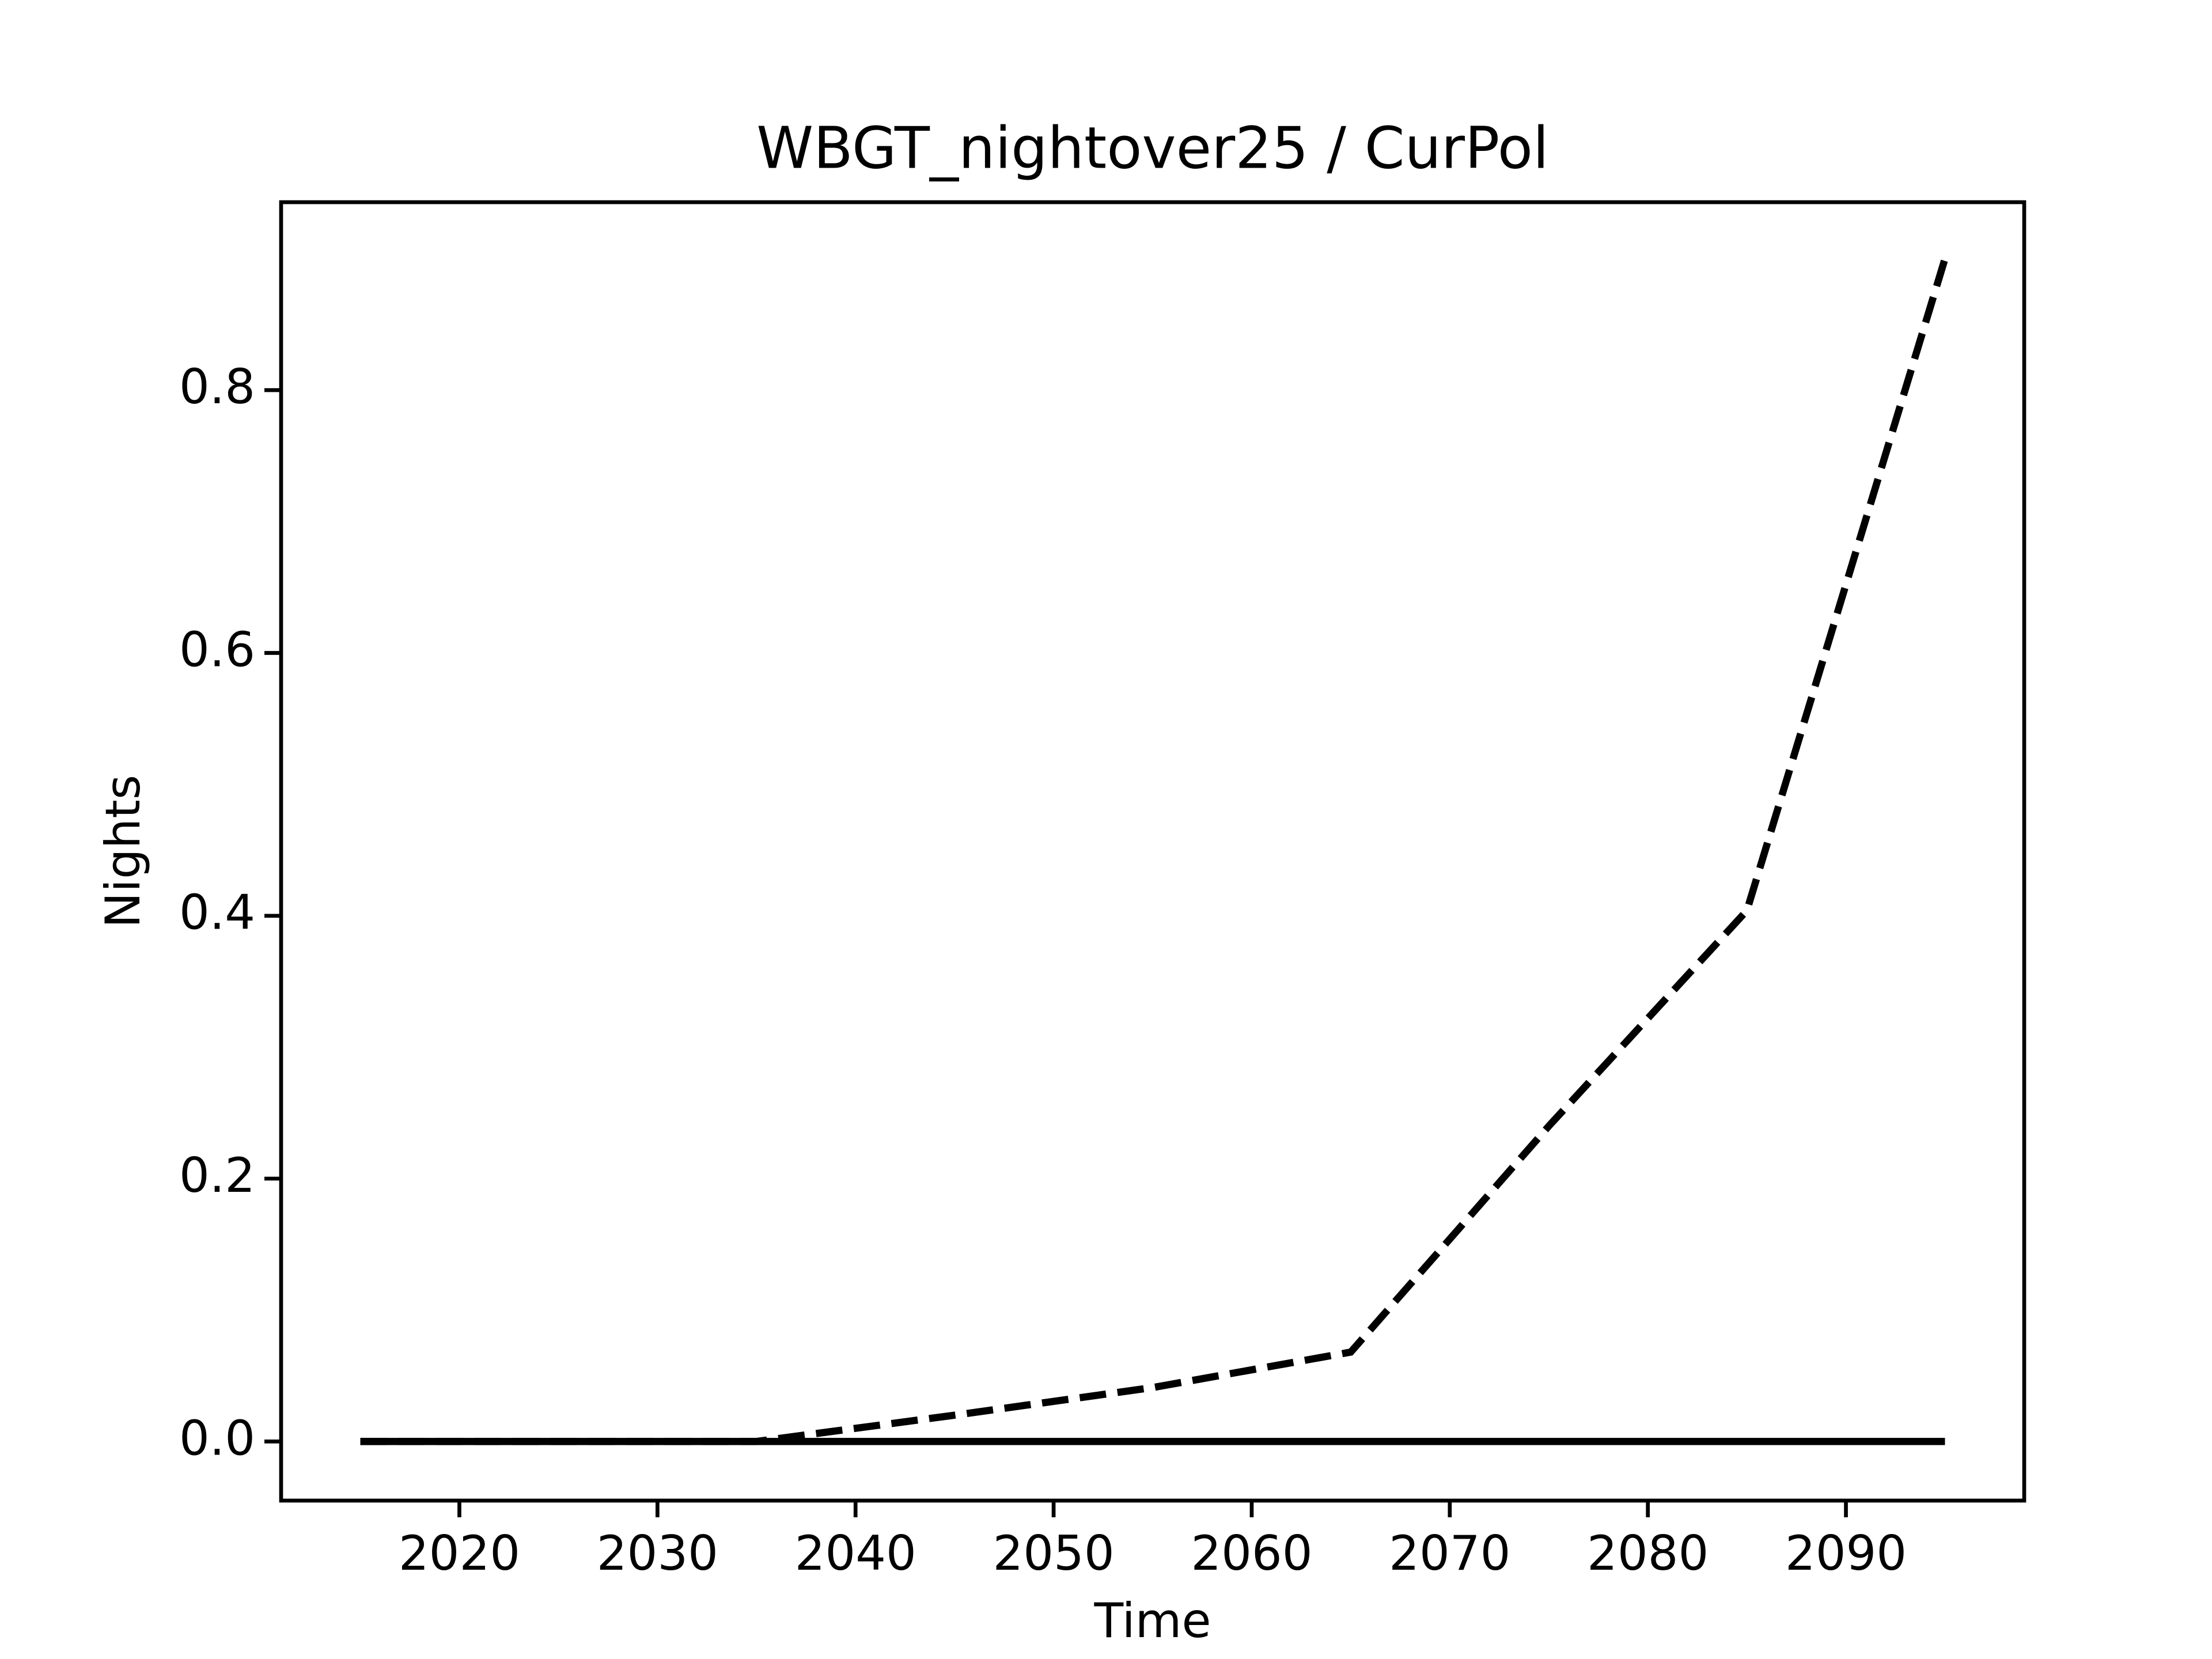 This screenshot has height=1659, width=2212. Describe the element at coordinates (1449, 1553) in the screenshot. I see `x-tick-label: 2070` at that location.